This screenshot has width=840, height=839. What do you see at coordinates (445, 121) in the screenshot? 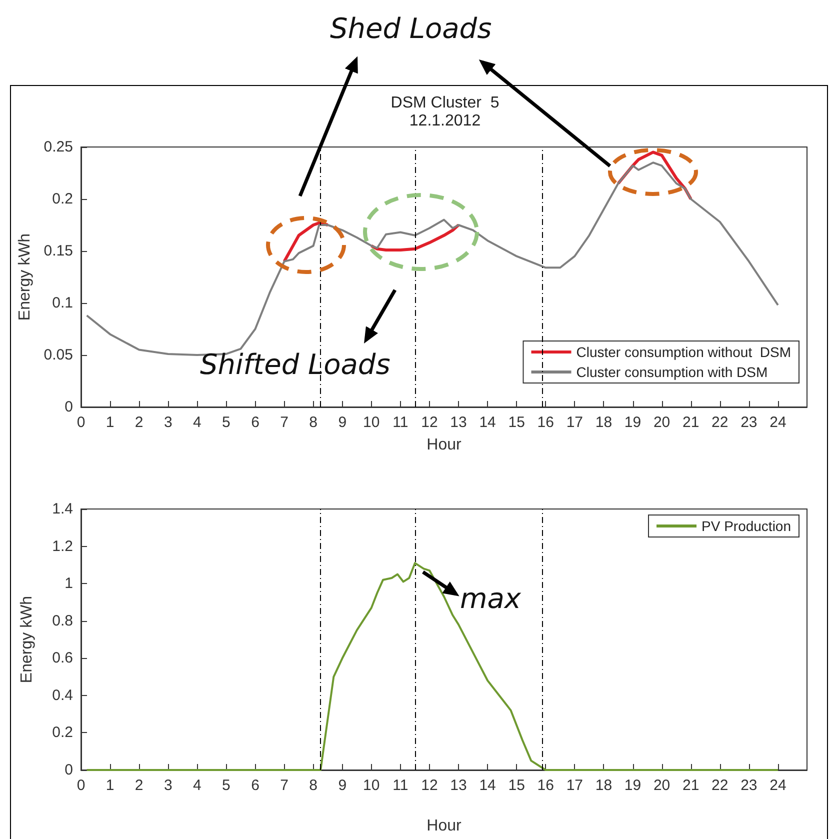
I see `chart-subtitle: 12.1.2012` at bounding box center [445, 121].